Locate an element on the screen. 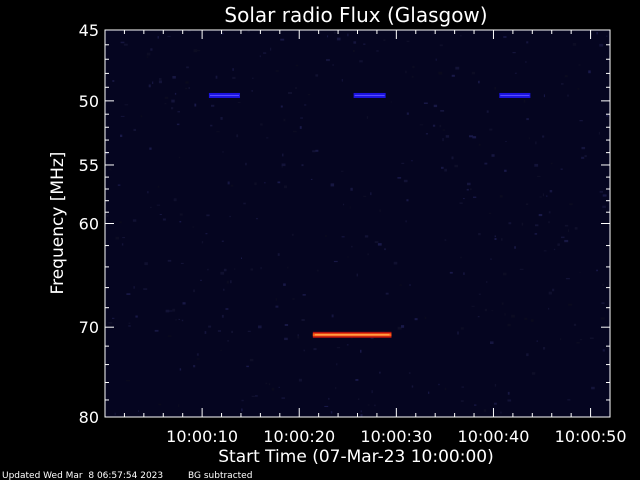 The width and height of the screenshot is (640, 480). chart-title: Solar radio Flux (Glasgow) is located at coordinates (355, 15).